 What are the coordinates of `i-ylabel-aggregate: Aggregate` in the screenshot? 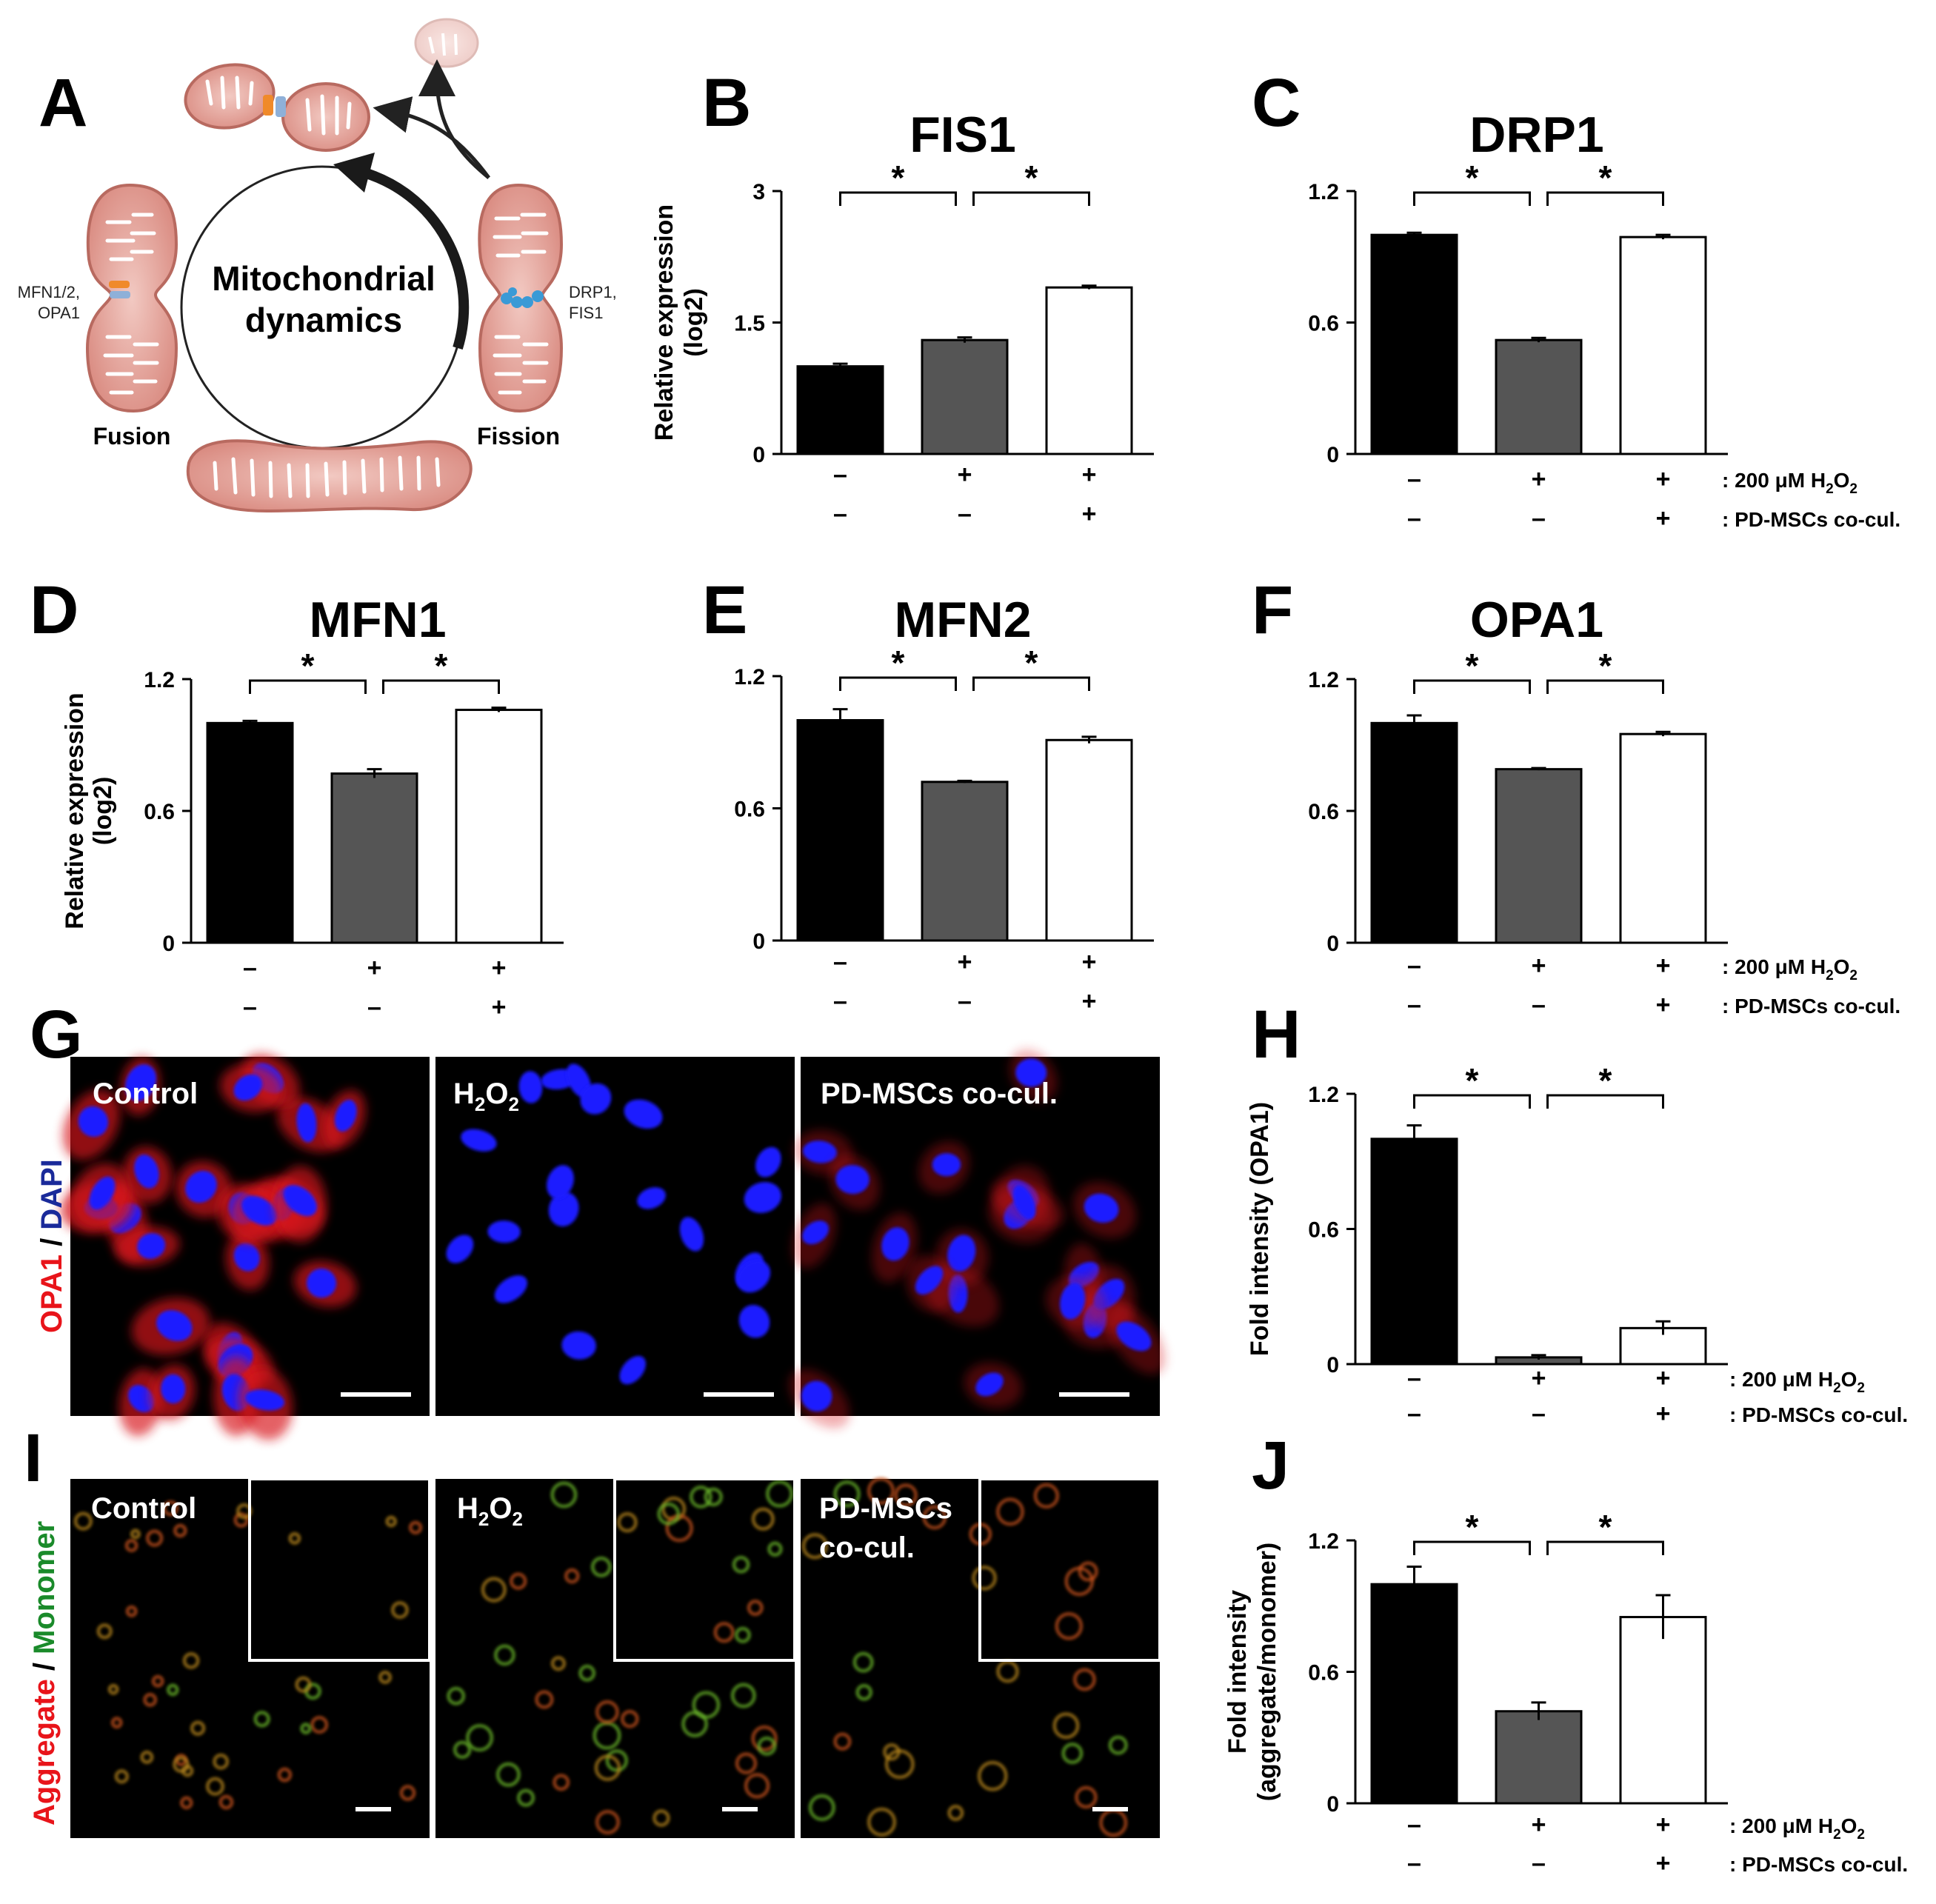 It's located at (45, 1752).